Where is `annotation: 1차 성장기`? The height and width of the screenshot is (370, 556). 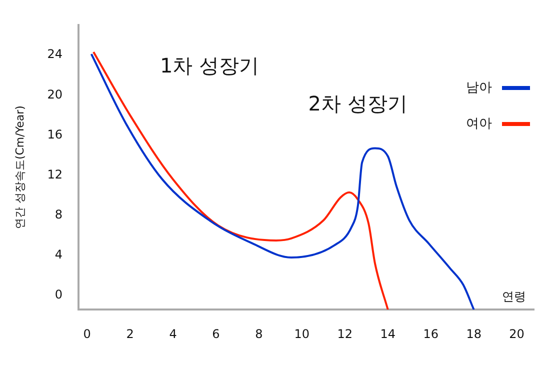
annotation: 1차 성장기 is located at coordinates (210, 65).